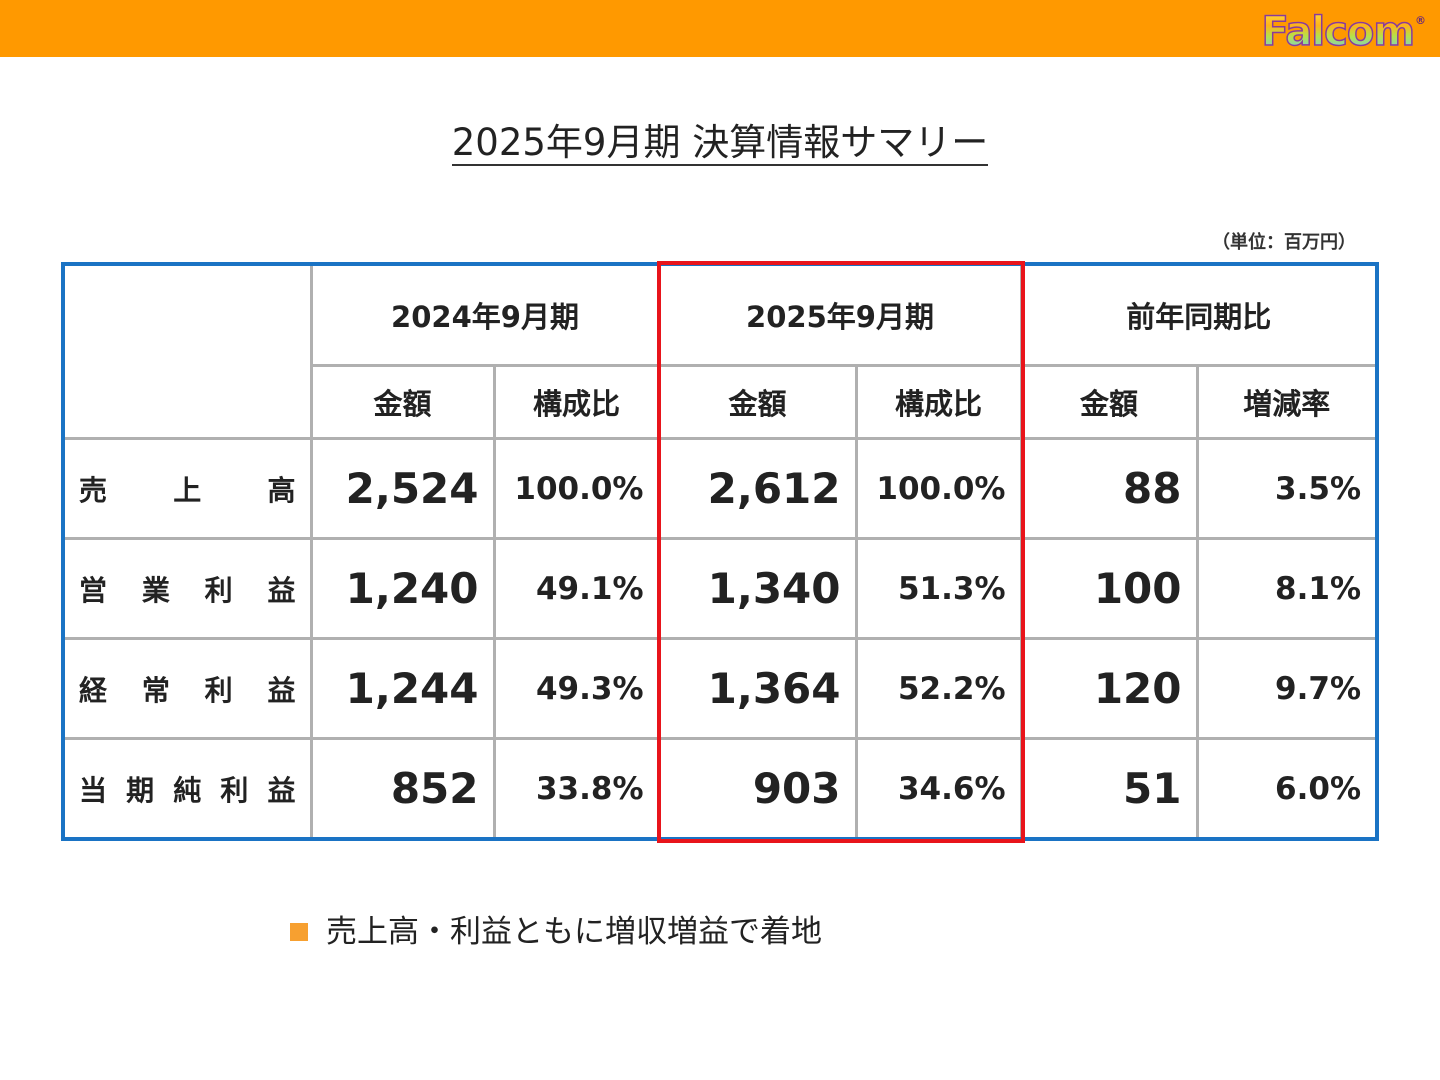  I want to click on cell-fy2025-amount: 1,364, so click(757, 688).